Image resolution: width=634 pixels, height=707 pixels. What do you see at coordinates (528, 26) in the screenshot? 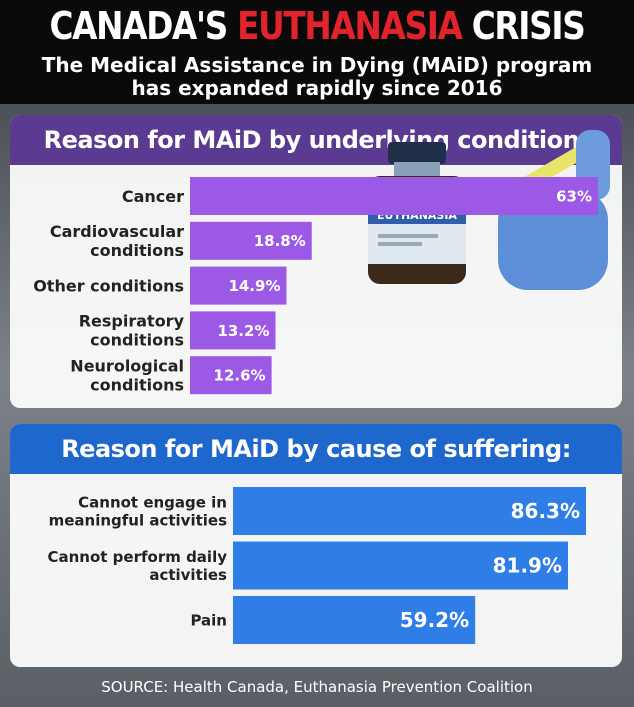
I see `title-suffix: CRISIS` at bounding box center [528, 26].